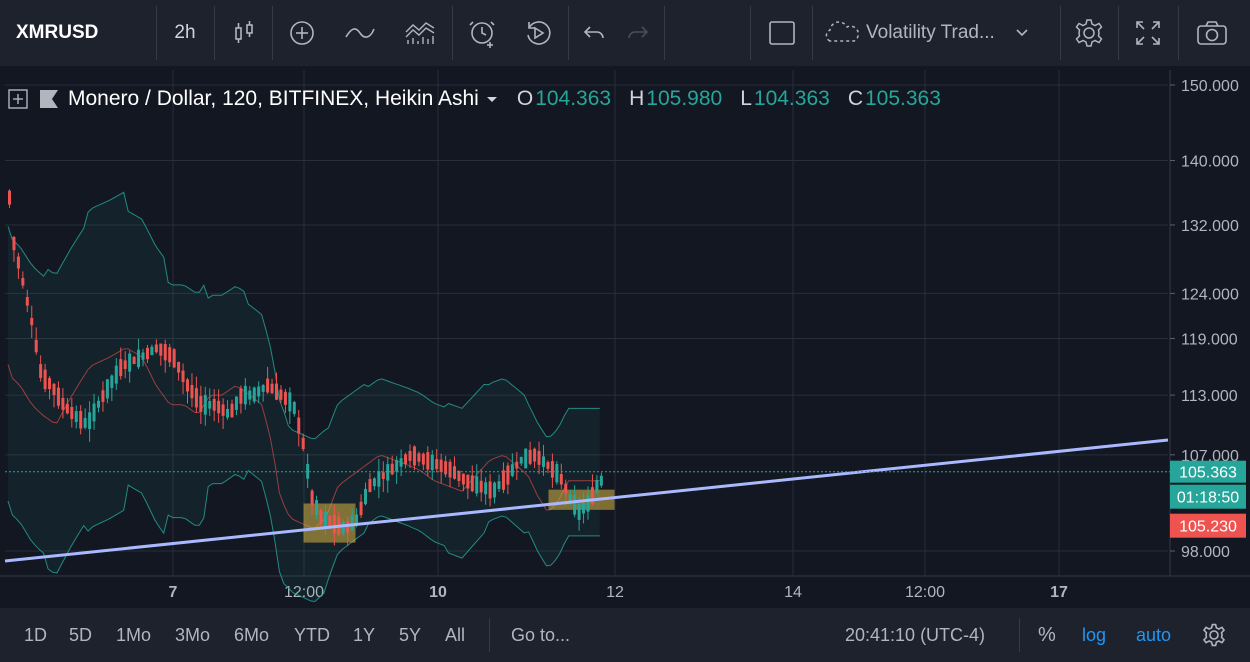  Describe the element at coordinates (185, 32) in the screenshot. I see `interval-button: 2h` at that location.